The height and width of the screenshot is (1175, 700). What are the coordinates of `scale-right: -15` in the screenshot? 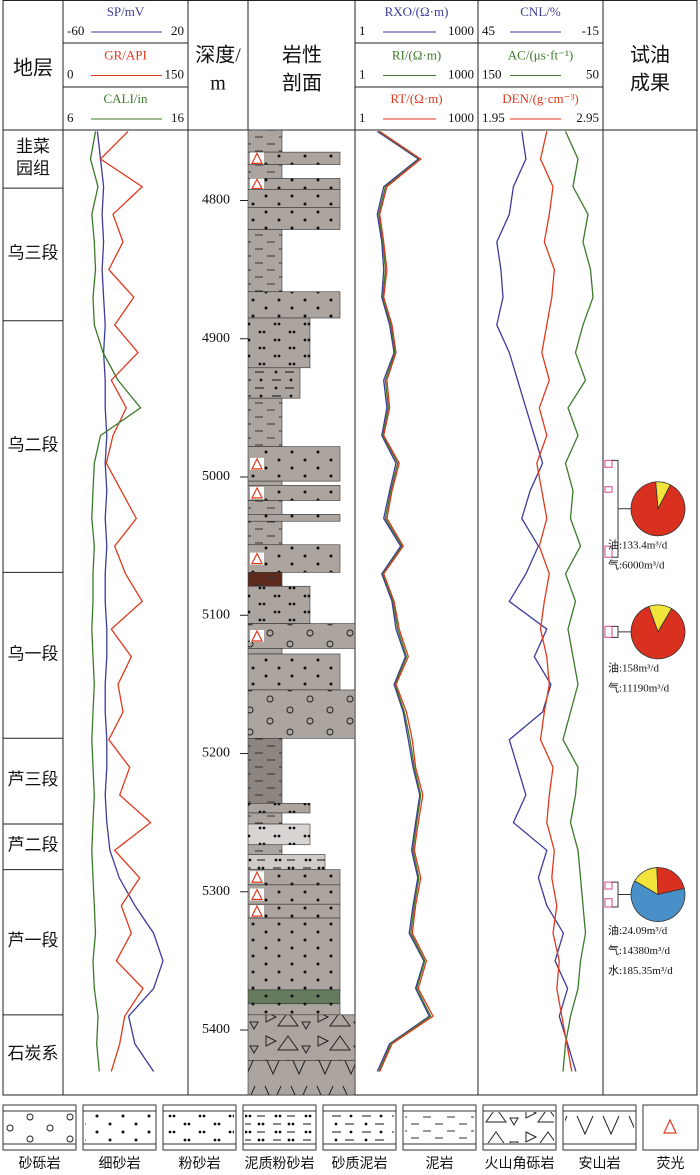 It's located at (590, 30).